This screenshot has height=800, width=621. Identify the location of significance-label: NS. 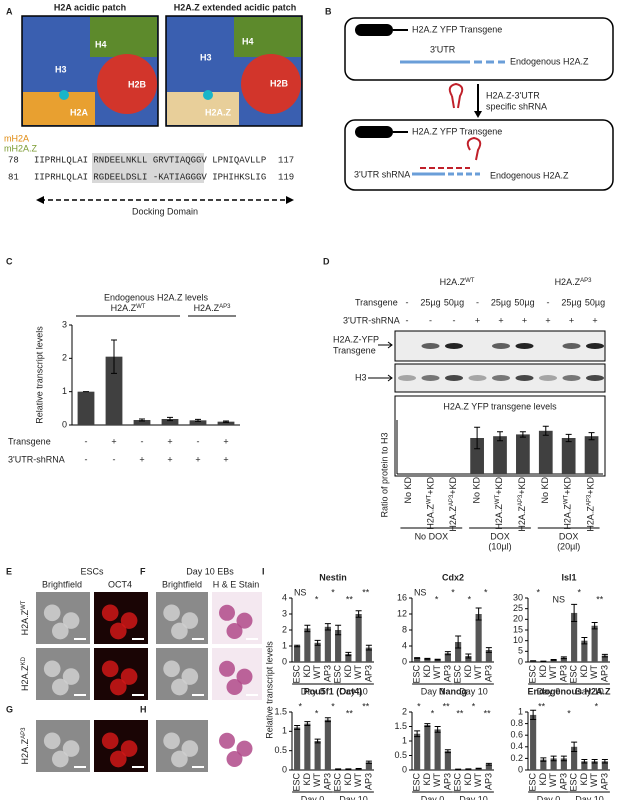
(300, 592).